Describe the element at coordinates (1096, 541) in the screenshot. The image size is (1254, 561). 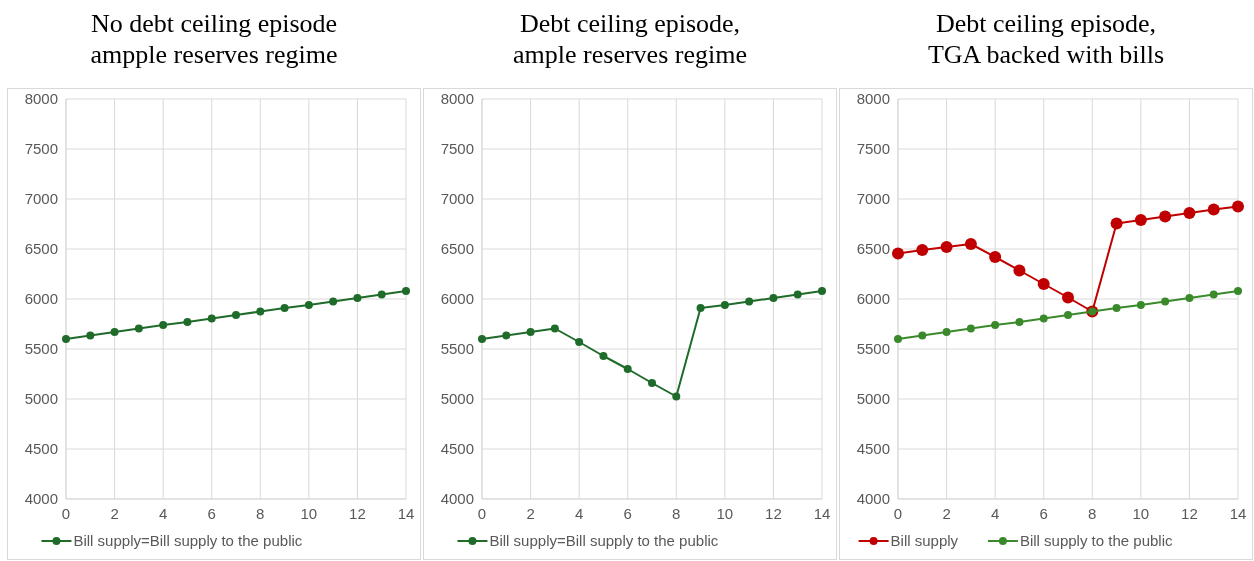
I see `legend-label: Bill supply to the public` at that location.